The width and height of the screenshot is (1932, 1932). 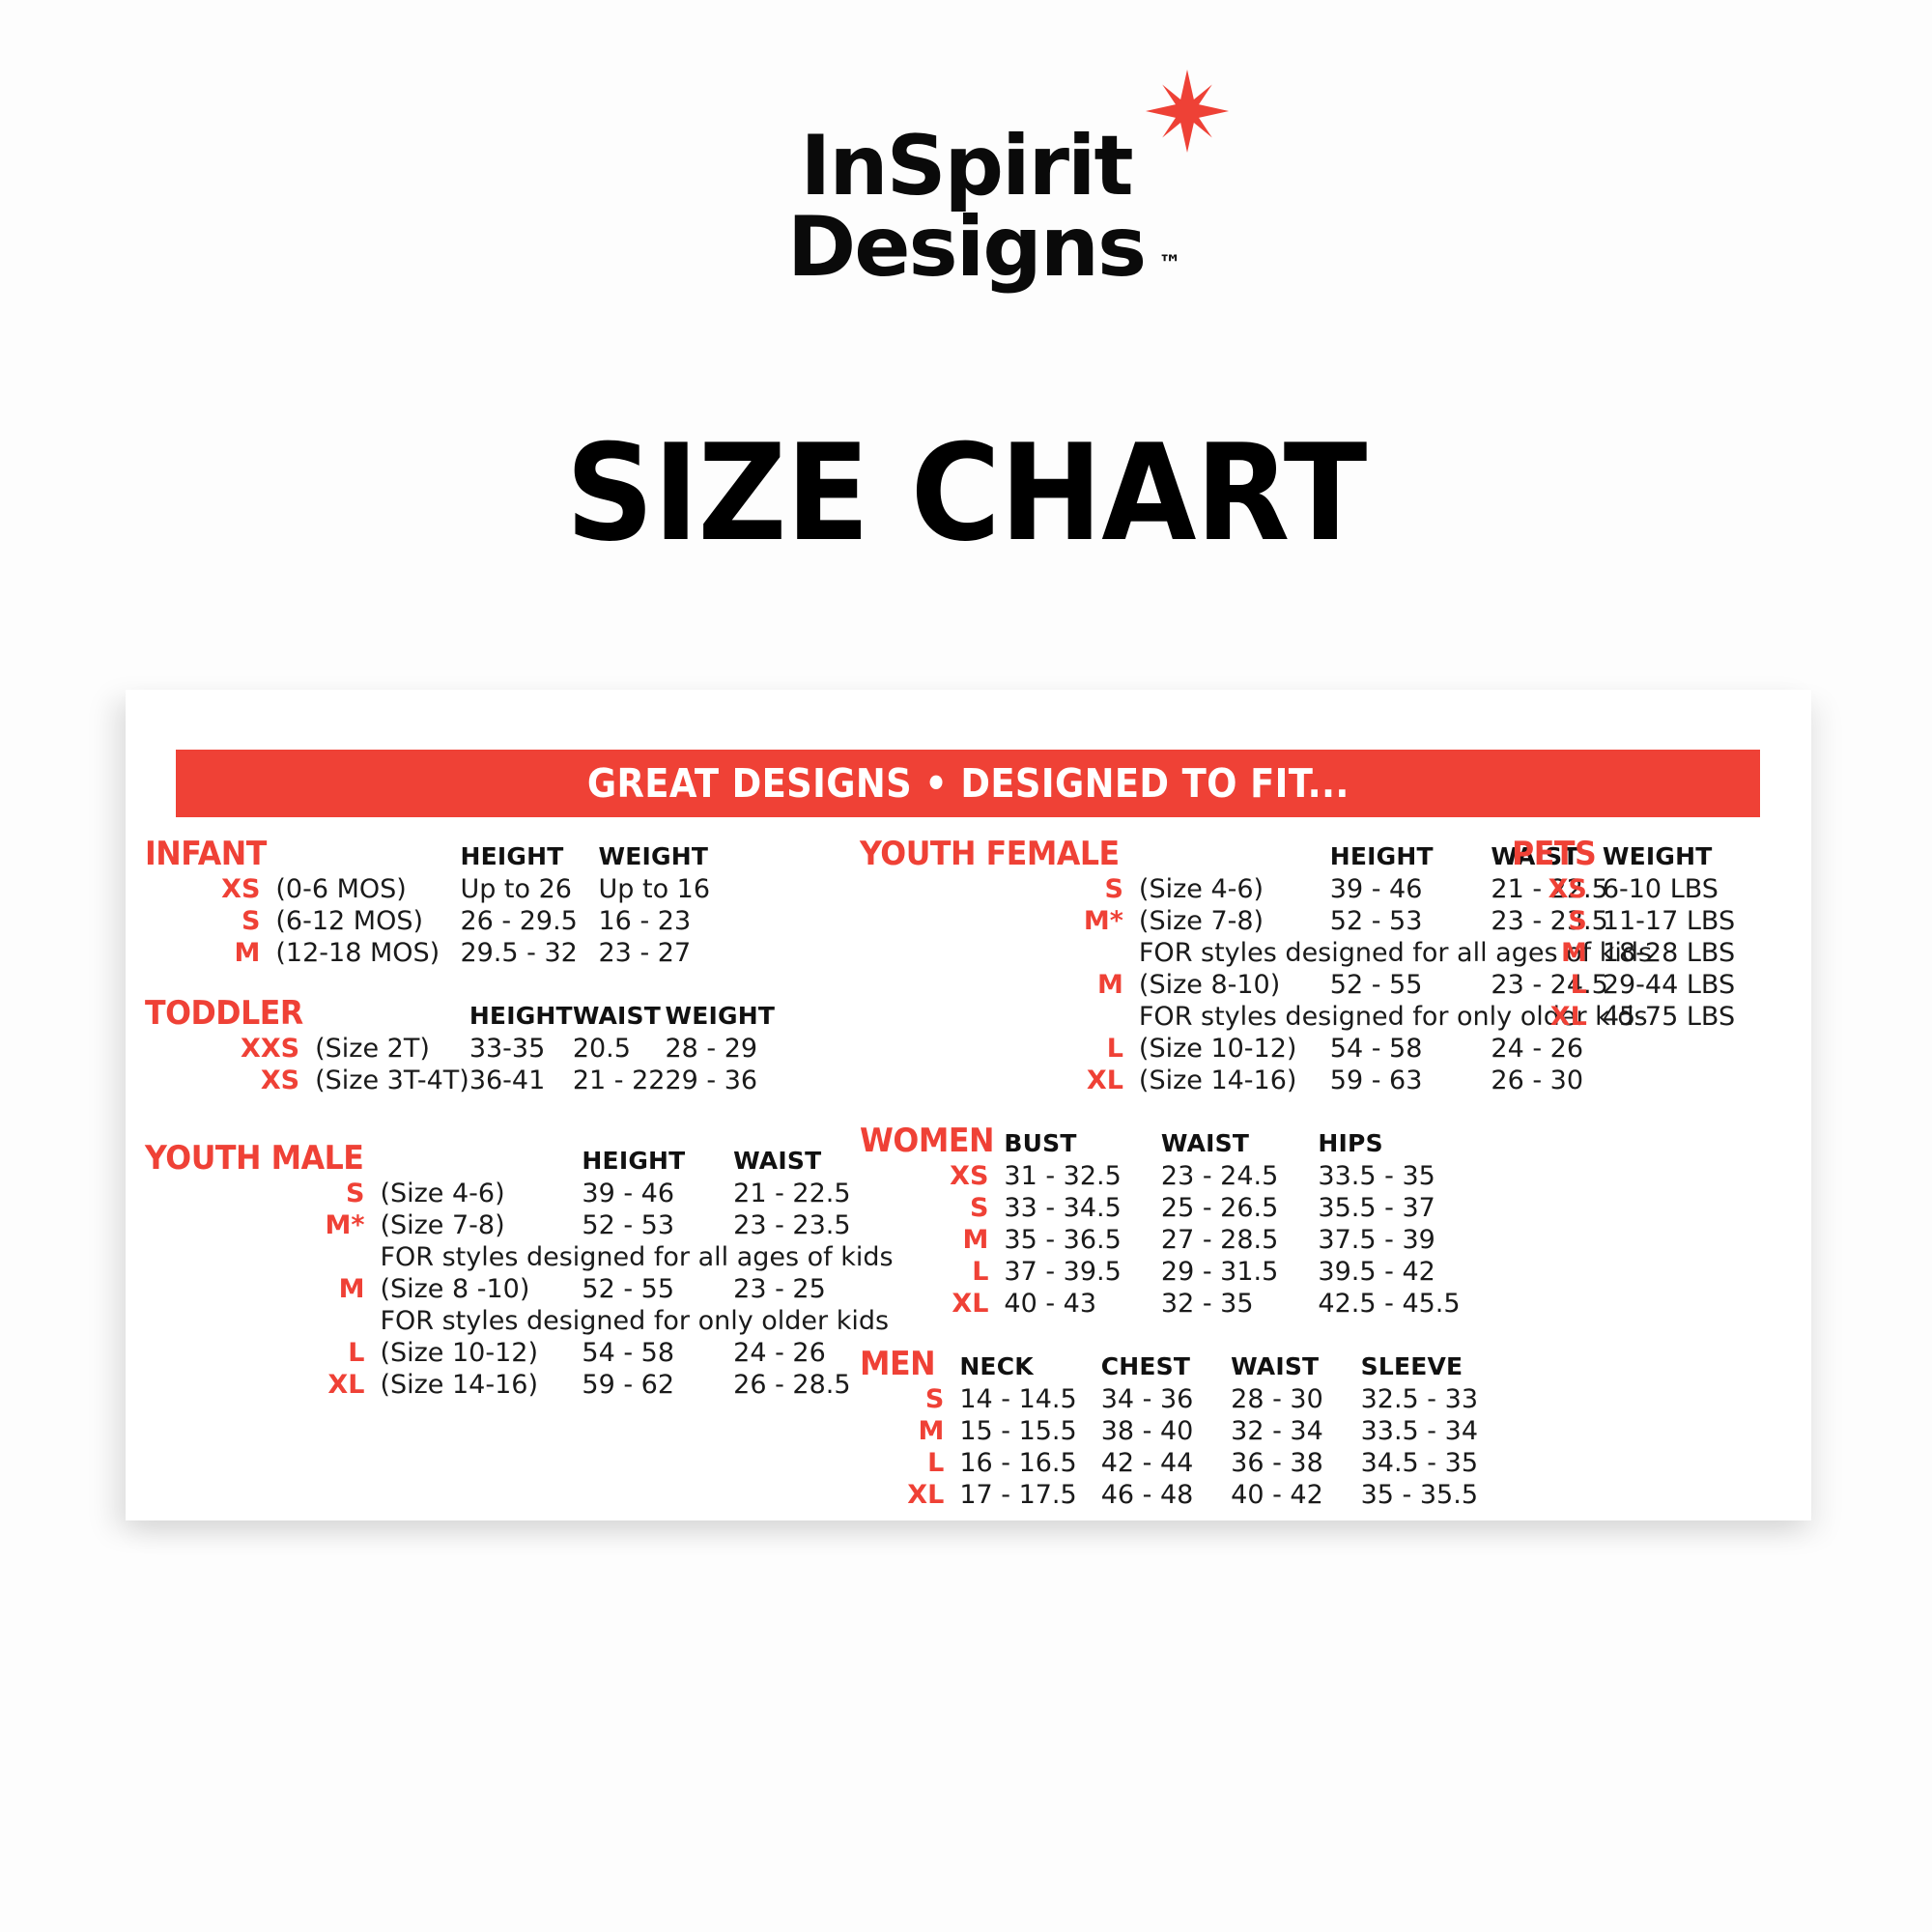 I want to click on weight-value: Up to 16, so click(x=654, y=889).